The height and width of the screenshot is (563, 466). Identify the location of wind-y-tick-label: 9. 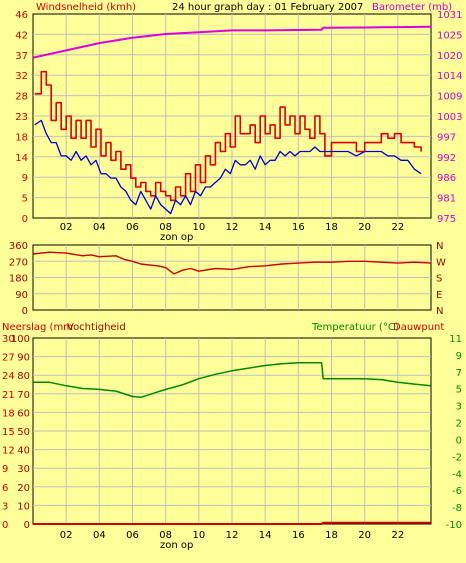
(25, 178).